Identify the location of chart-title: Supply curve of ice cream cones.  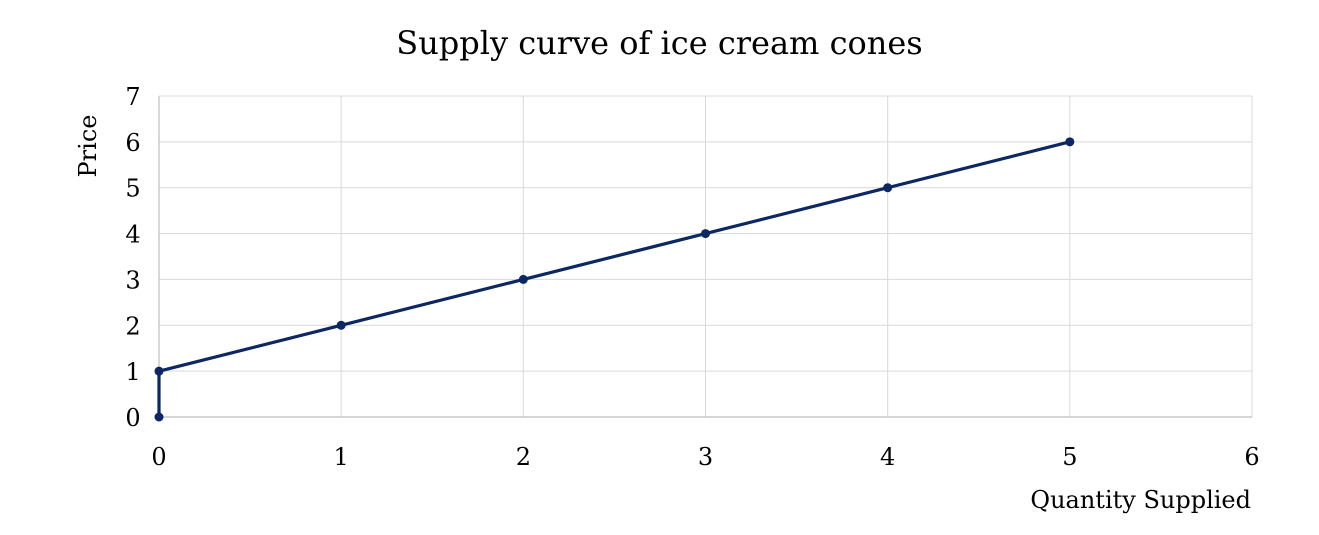
(659, 43).